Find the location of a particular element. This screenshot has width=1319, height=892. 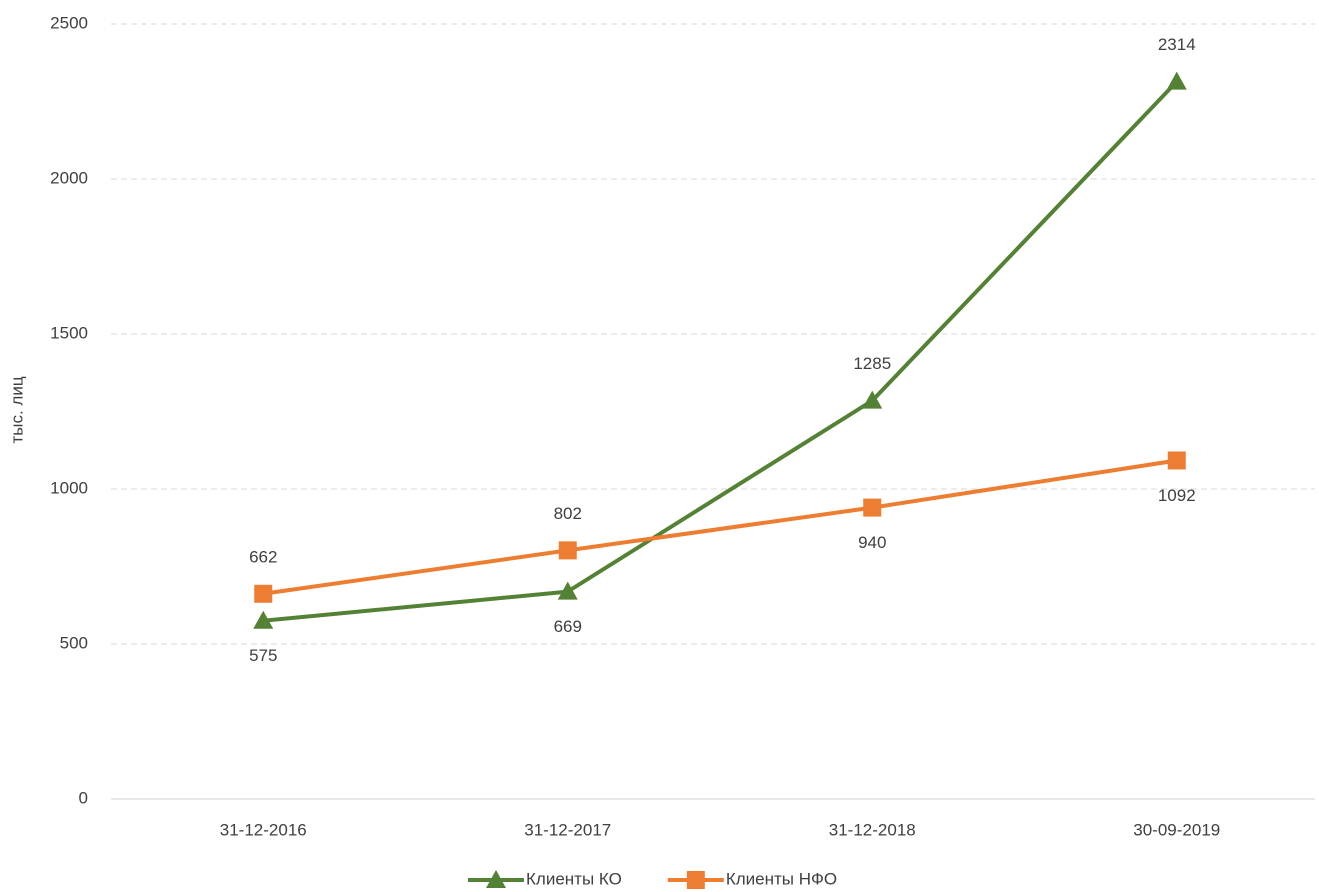

data-label: 940 is located at coordinates (872, 542).